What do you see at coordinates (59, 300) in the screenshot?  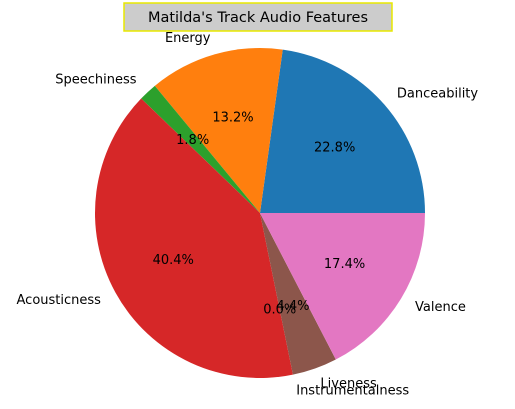 I see `pie-label-acousticness: Acousticness` at bounding box center [59, 300].